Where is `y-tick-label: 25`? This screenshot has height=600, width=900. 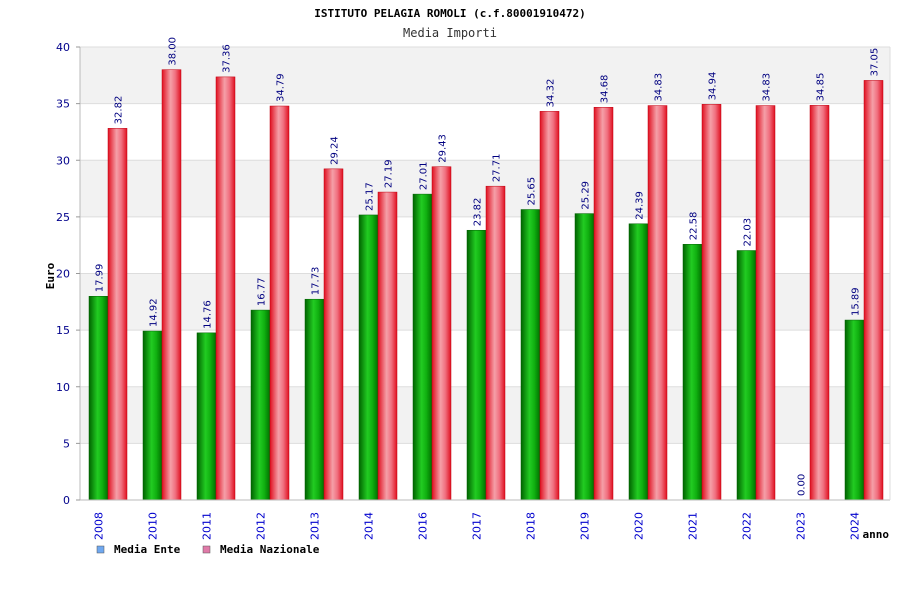 y-tick-label: 25 is located at coordinates (63, 217).